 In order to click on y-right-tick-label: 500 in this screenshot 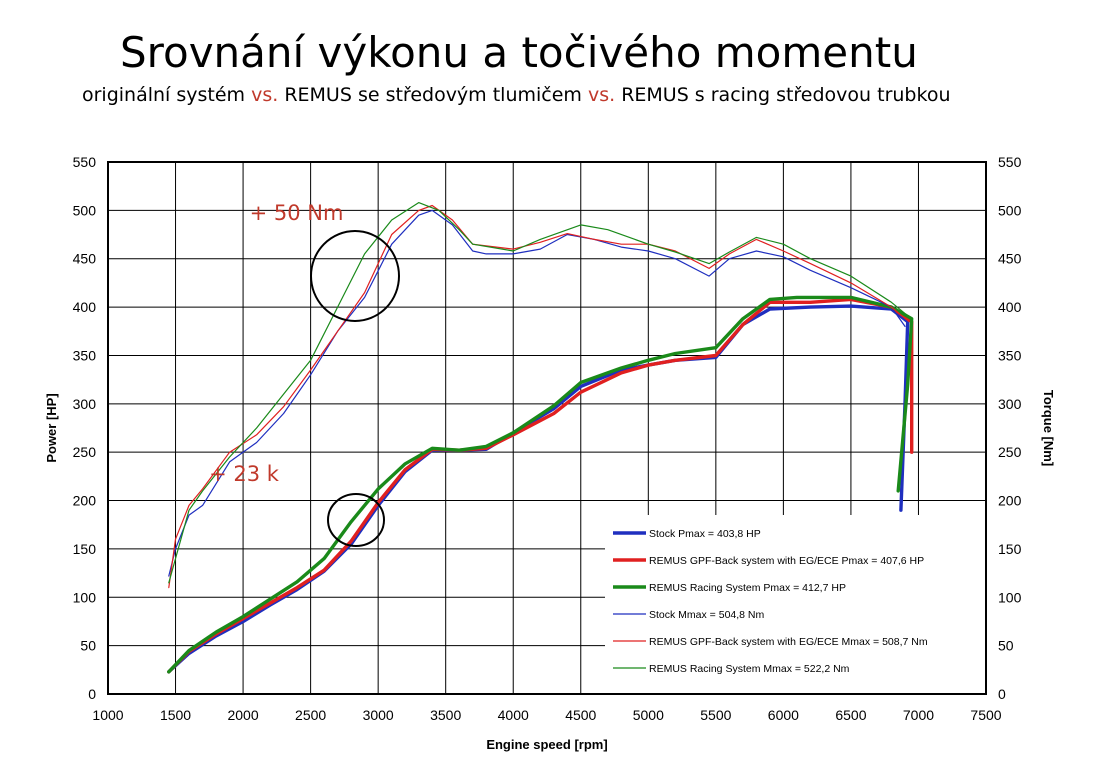, I will do `click(1010, 210)`.